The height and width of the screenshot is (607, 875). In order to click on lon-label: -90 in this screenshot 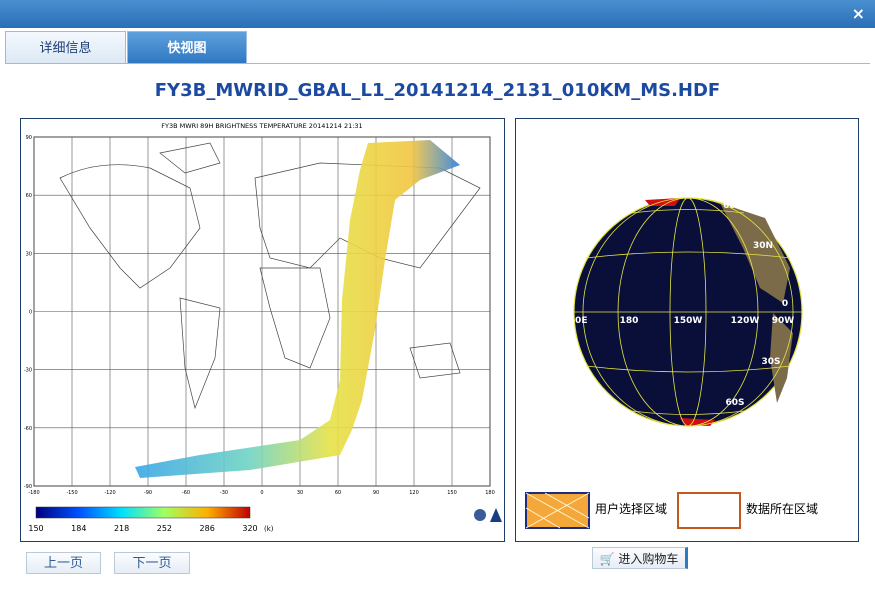, I will do `click(148, 493)`.